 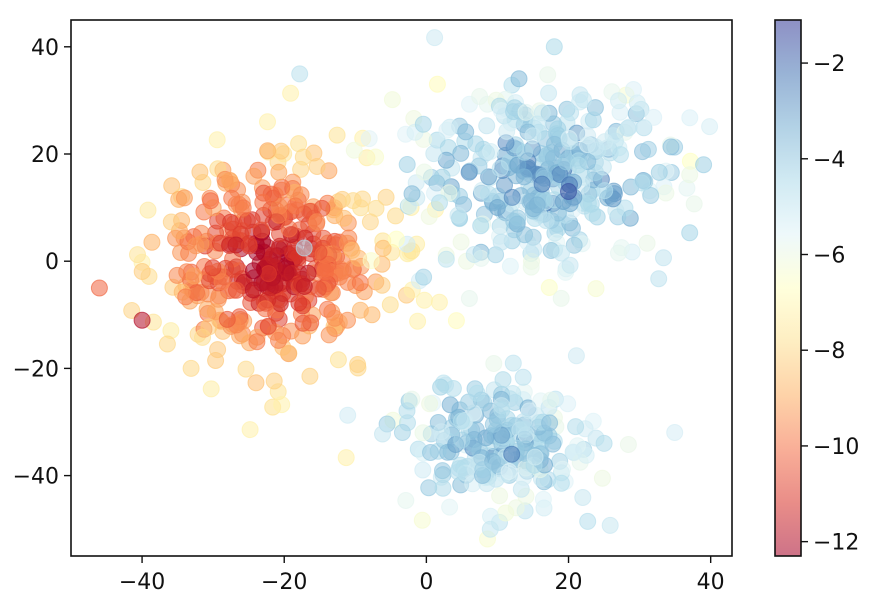 What do you see at coordinates (829, 64) in the screenshot?
I see `colorbar-tick-label: −2` at bounding box center [829, 64].